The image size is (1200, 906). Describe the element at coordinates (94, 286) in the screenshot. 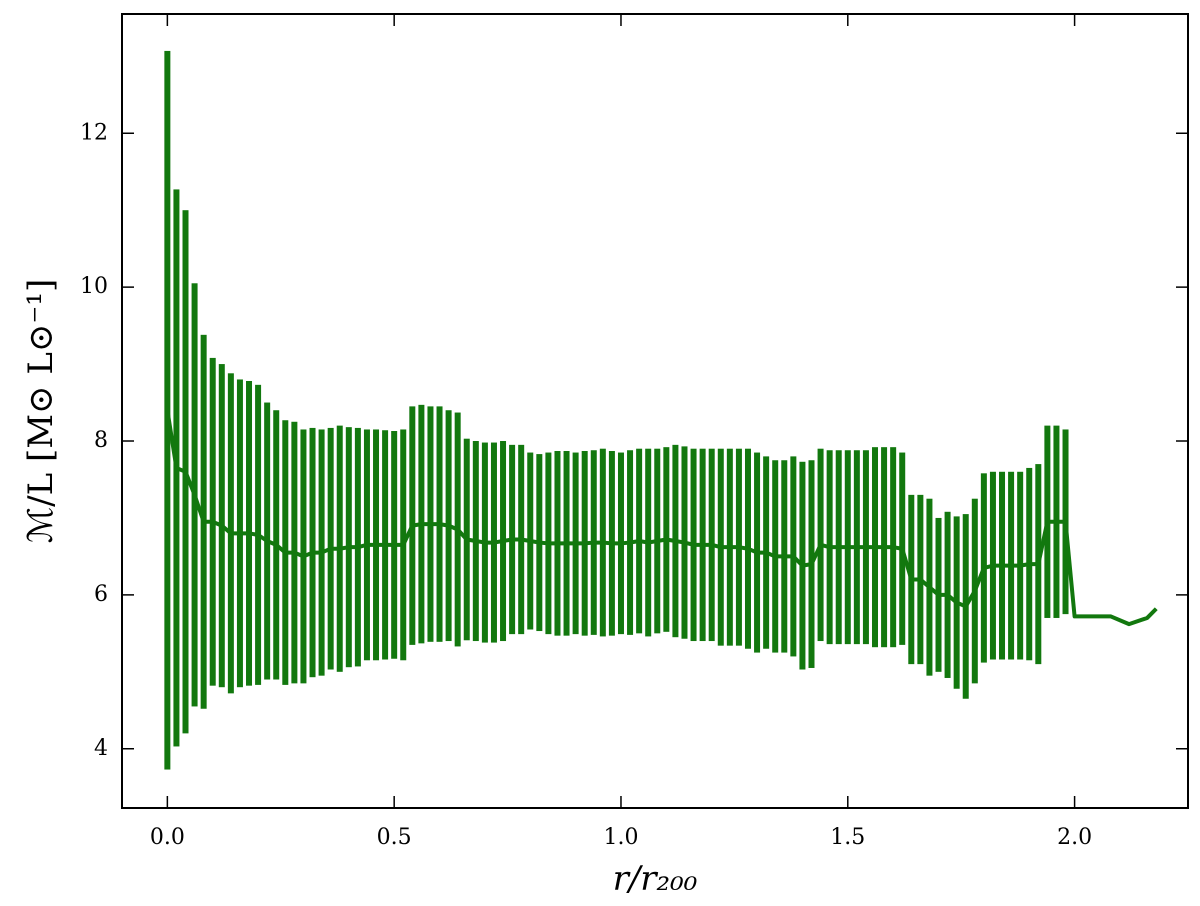

I see `y-tick-label: 10` at that location.